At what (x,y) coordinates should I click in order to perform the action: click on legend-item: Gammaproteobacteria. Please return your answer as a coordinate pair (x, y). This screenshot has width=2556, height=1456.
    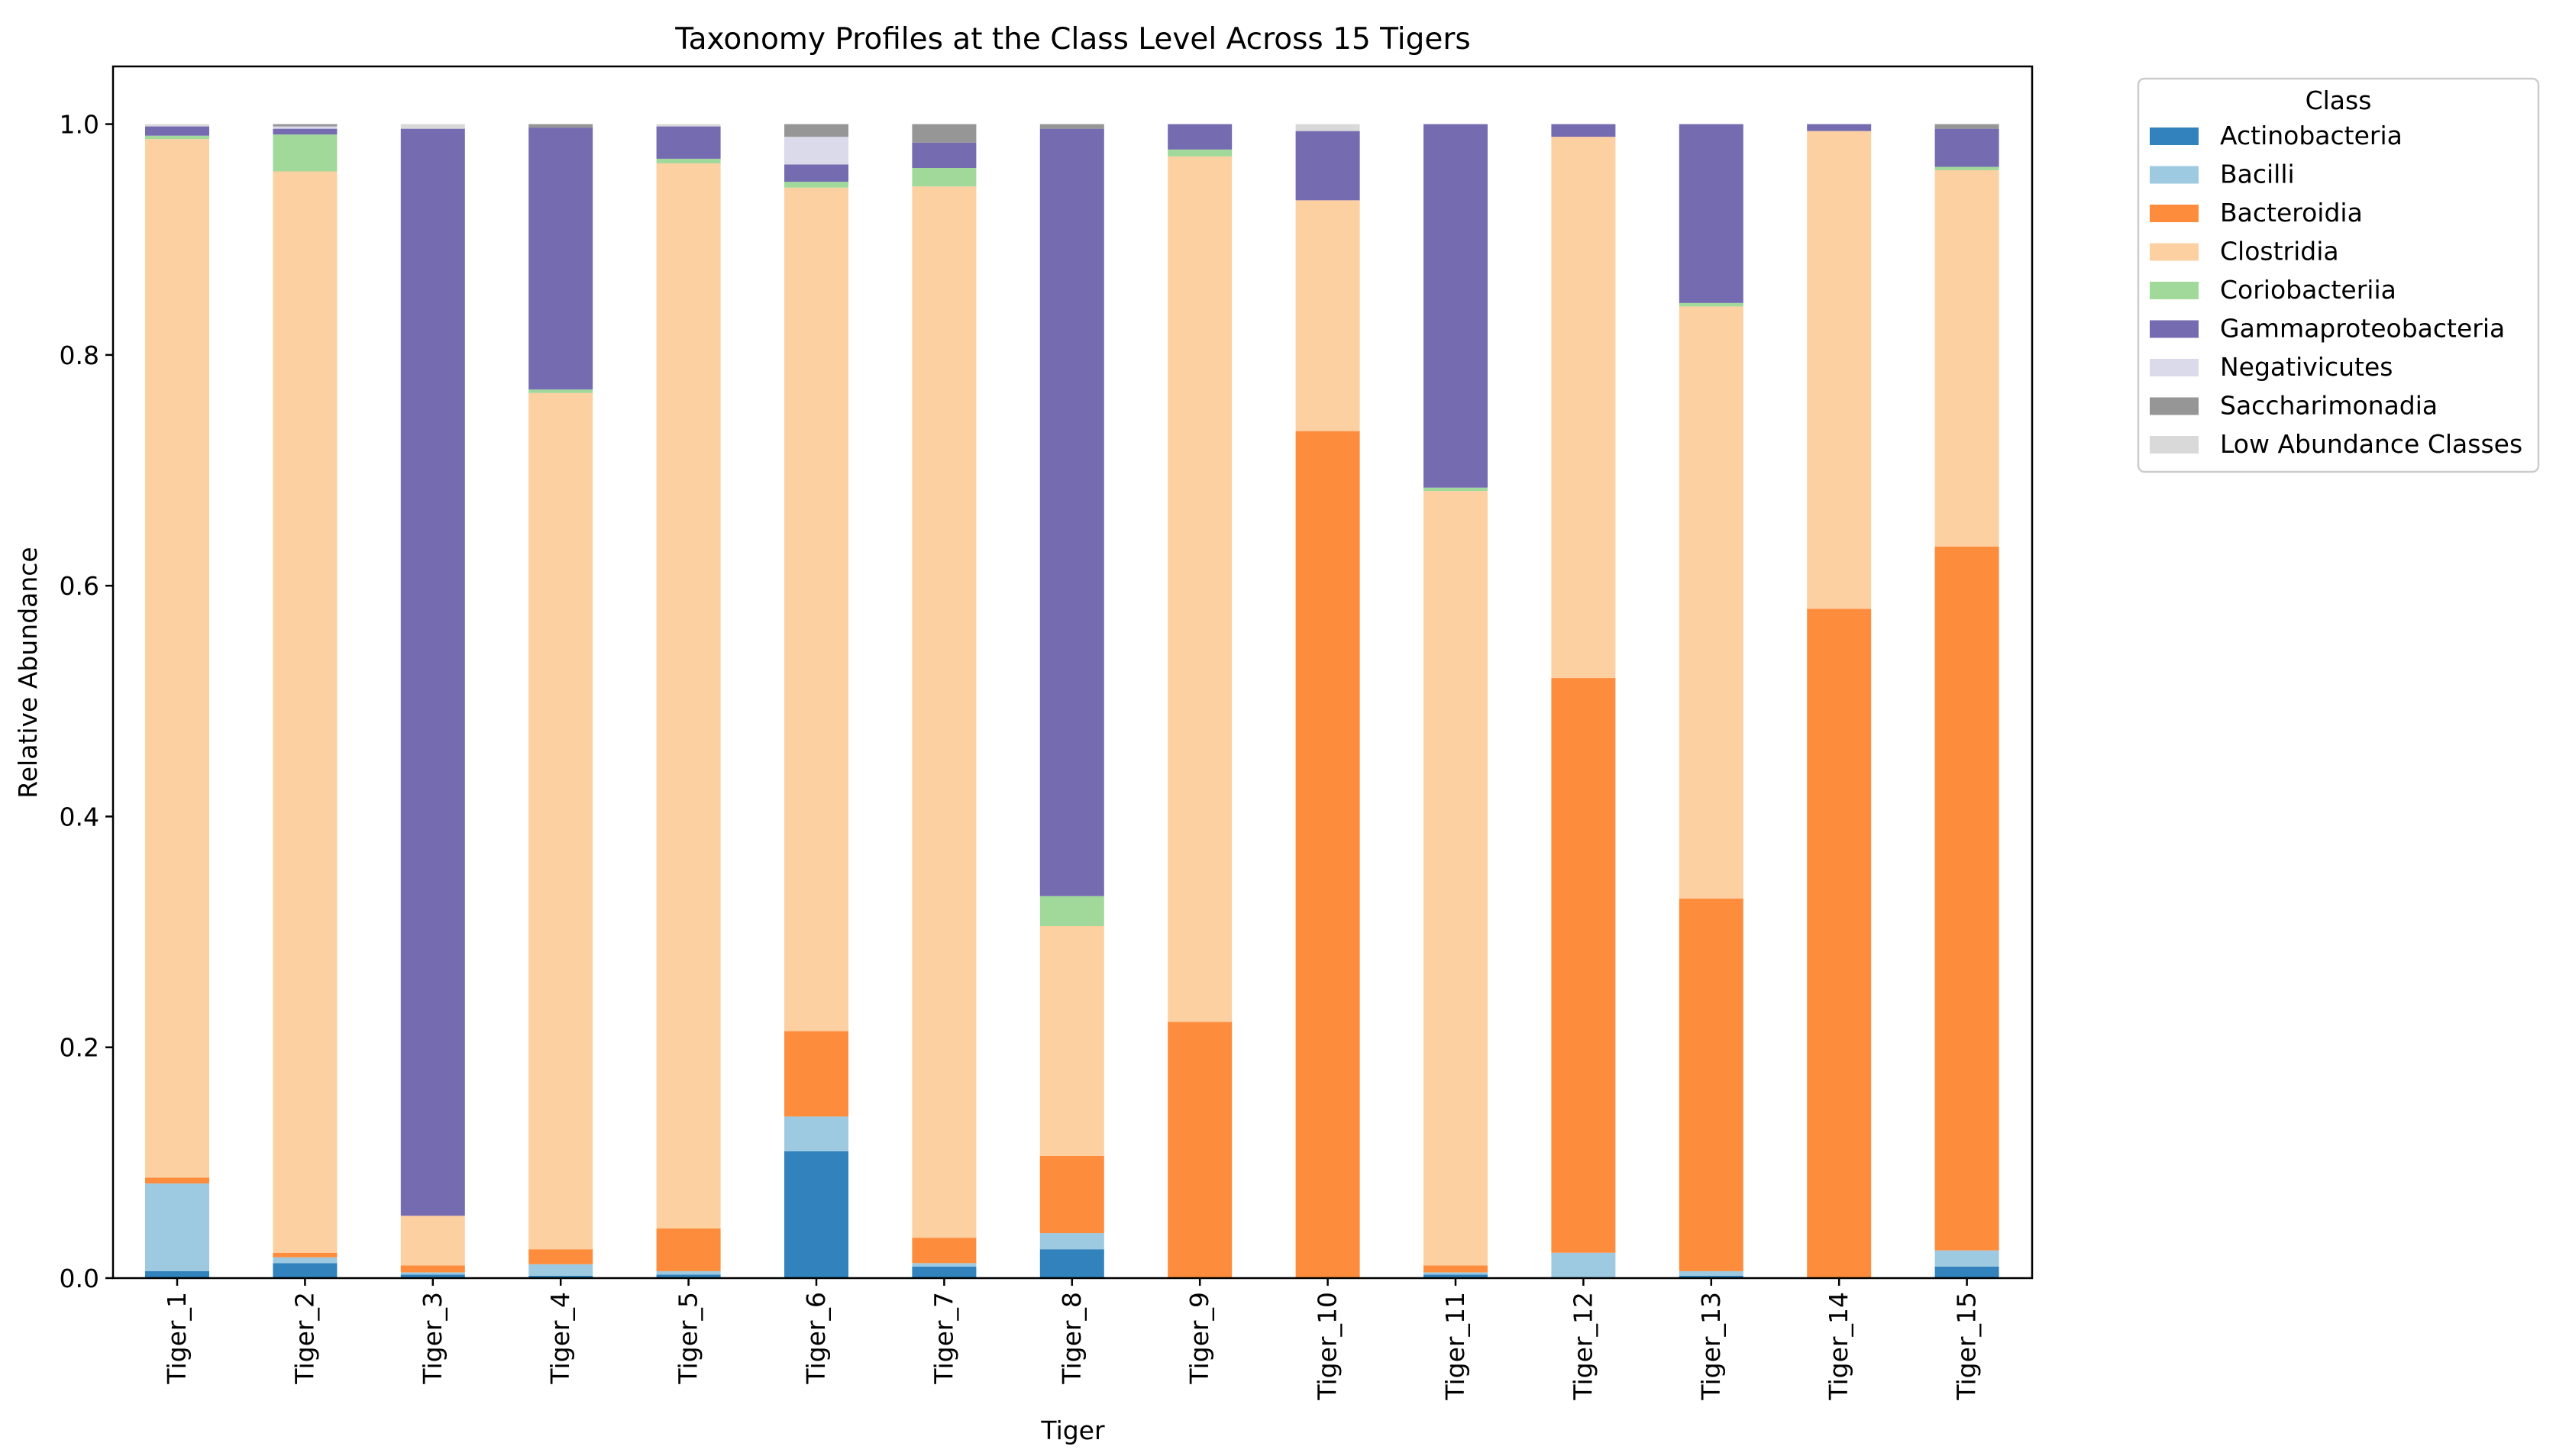
    Looking at the image, I should click on (2327, 329).